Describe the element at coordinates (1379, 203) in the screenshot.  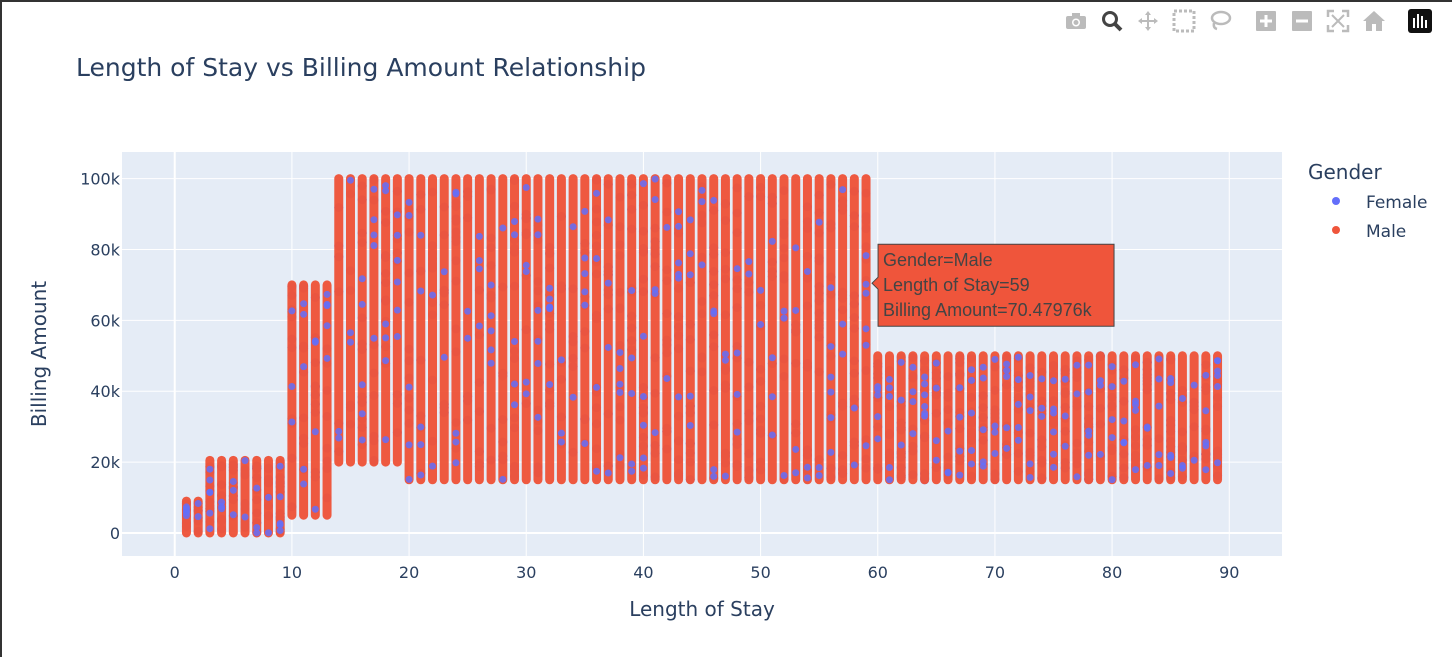
I see `legend-item-female: Female` at that location.